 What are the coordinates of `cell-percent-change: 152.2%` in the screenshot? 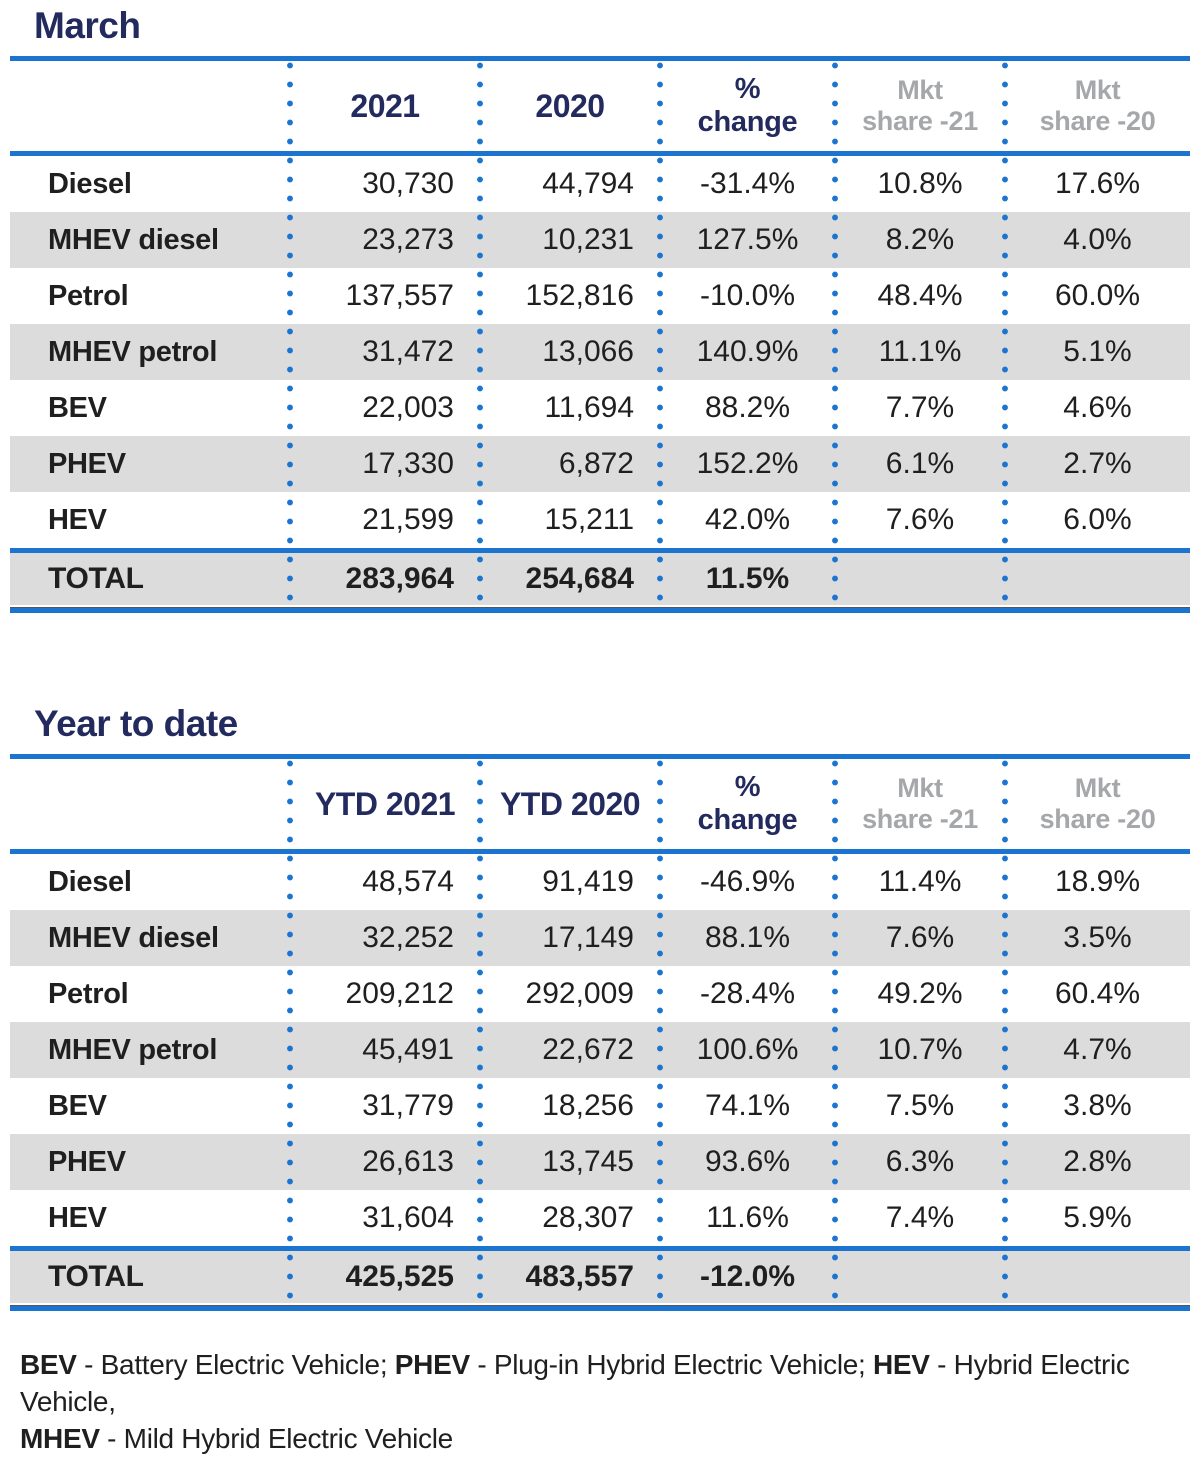 It's located at (747, 463).